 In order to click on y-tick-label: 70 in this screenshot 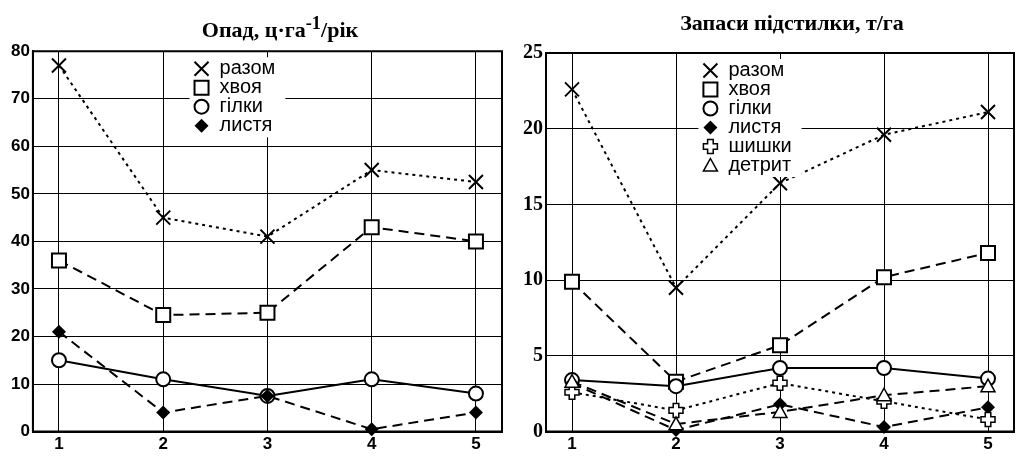, I will do `click(20, 98)`.